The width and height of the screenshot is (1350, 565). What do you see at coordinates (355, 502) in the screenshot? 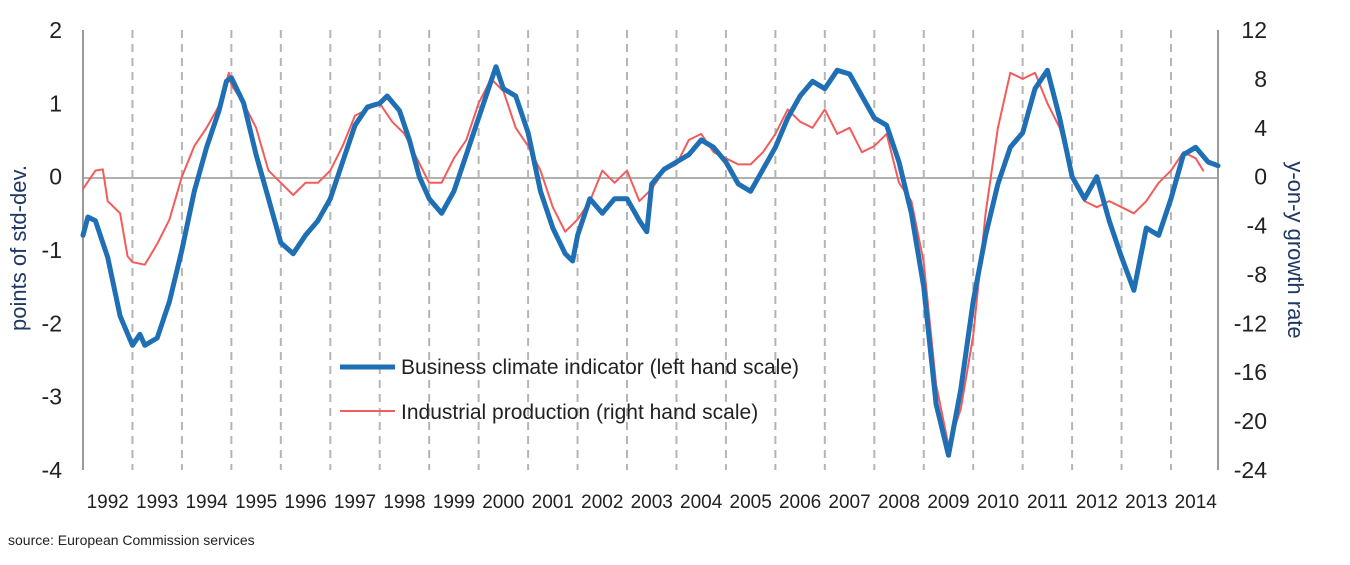
I see `x-tick-label: 1997` at bounding box center [355, 502].